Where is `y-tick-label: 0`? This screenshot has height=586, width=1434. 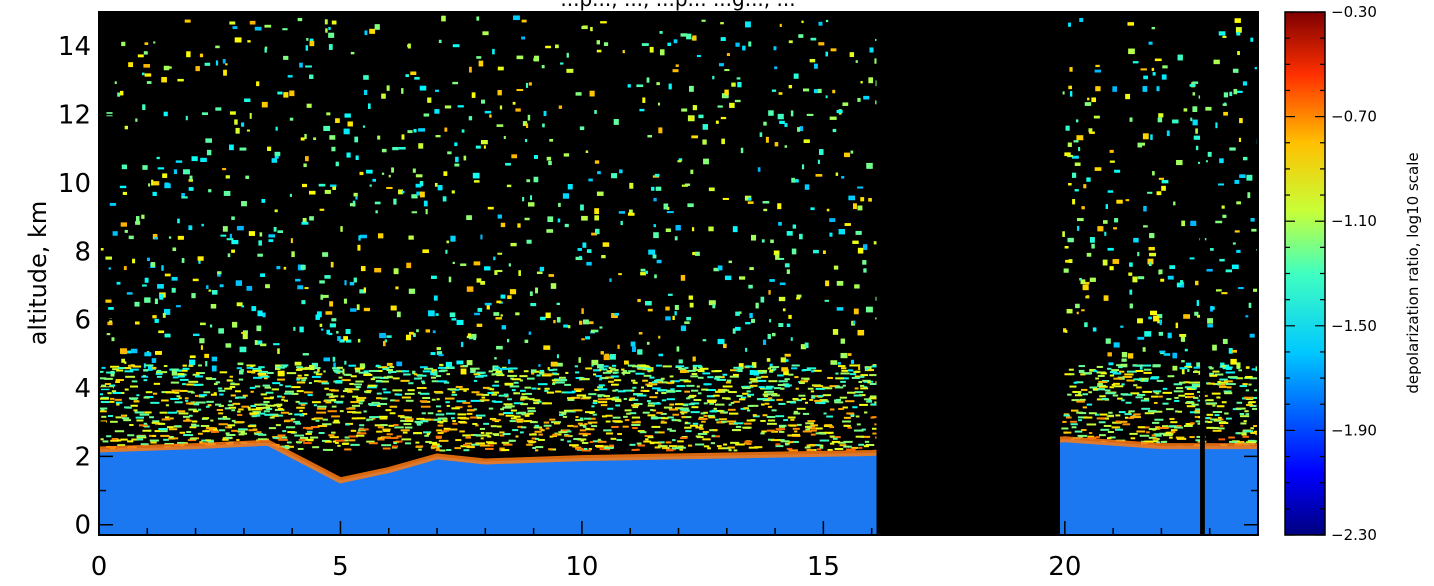
y-tick-label: 0 is located at coordinates (82, 526).